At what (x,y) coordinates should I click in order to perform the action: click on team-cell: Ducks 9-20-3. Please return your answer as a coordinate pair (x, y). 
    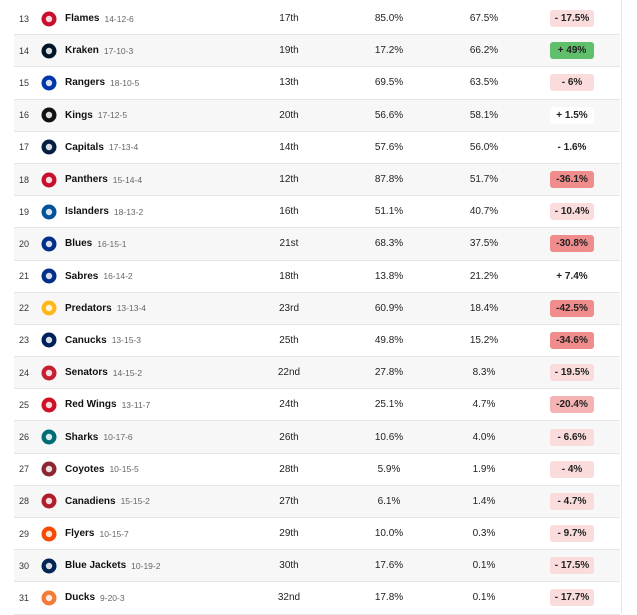
    Looking at the image, I should click on (95, 597).